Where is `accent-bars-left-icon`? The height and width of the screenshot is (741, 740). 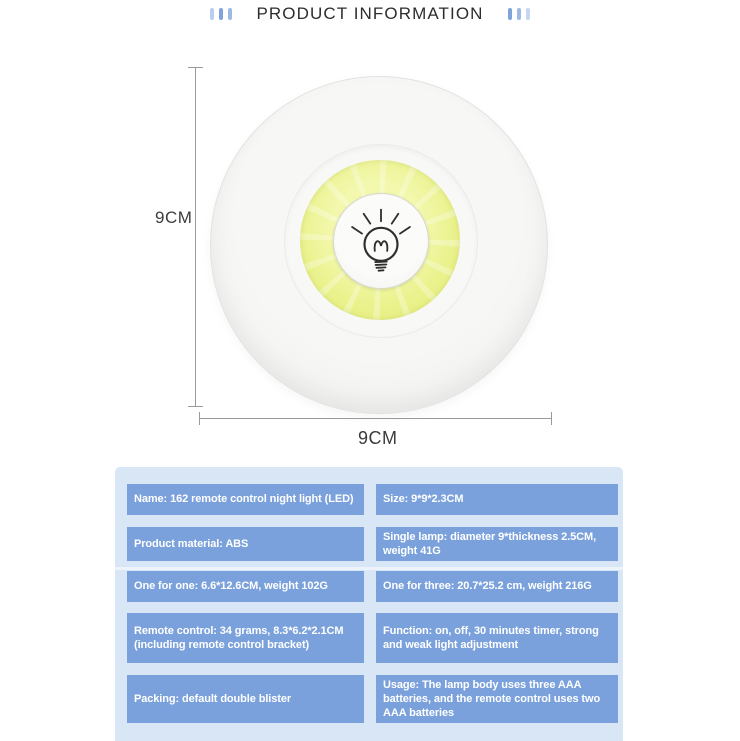 accent-bars-left-icon is located at coordinates (221, 14).